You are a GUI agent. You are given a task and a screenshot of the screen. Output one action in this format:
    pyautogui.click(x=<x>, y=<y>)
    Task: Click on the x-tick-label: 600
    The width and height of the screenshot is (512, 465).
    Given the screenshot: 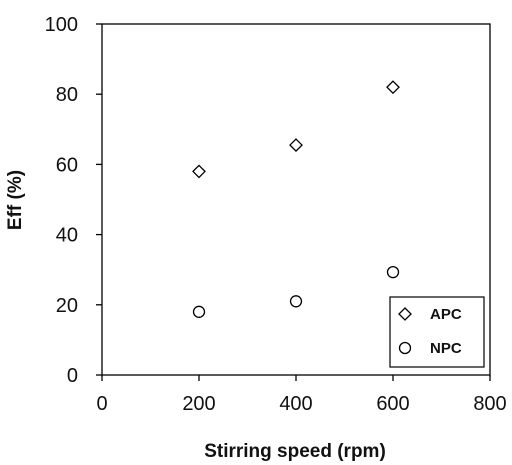 What is the action you would take?
    pyautogui.click(x=392, y=404)
    